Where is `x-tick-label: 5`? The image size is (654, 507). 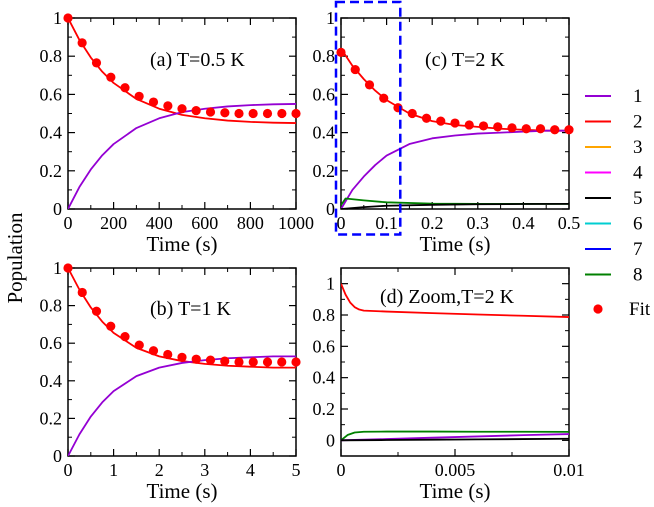 x-tick-label: 5 is located at coordinates (296, 470).